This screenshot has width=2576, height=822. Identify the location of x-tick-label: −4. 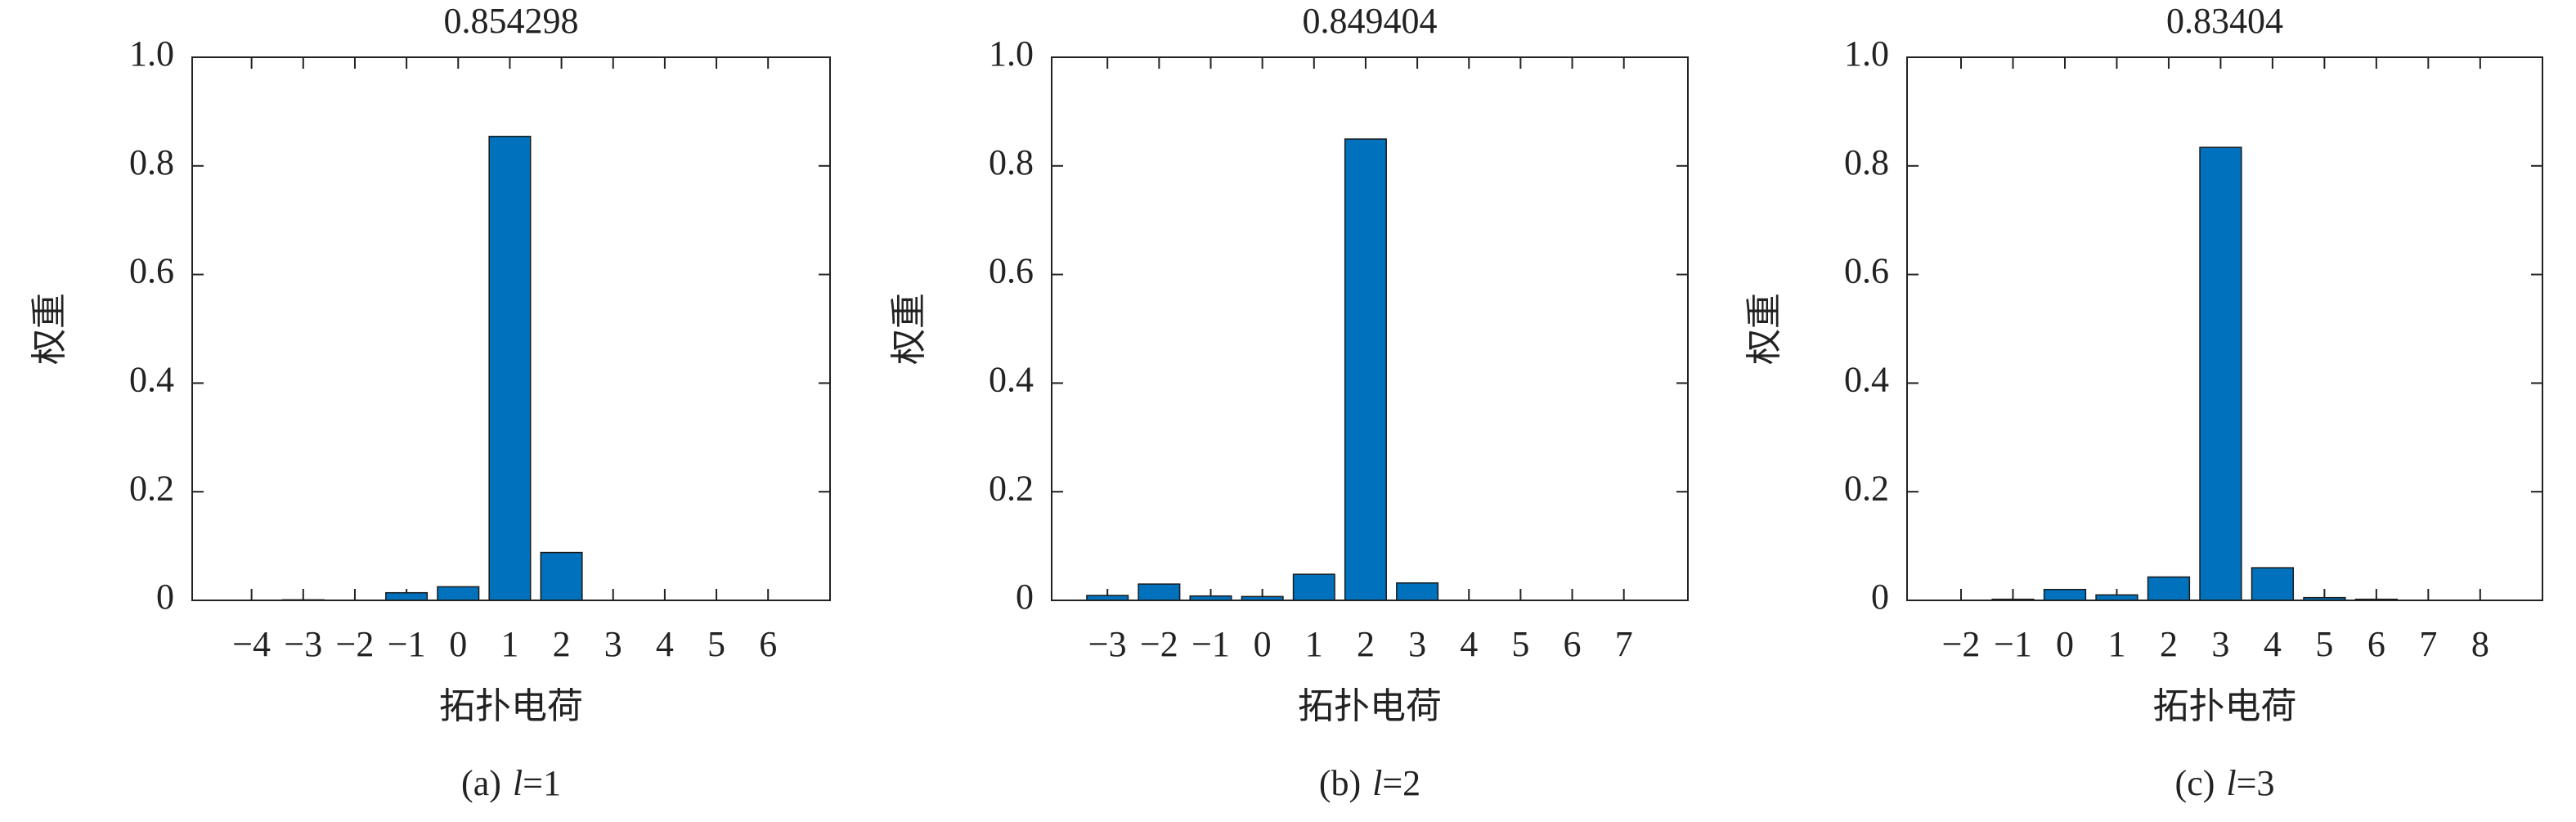
(251, 644).